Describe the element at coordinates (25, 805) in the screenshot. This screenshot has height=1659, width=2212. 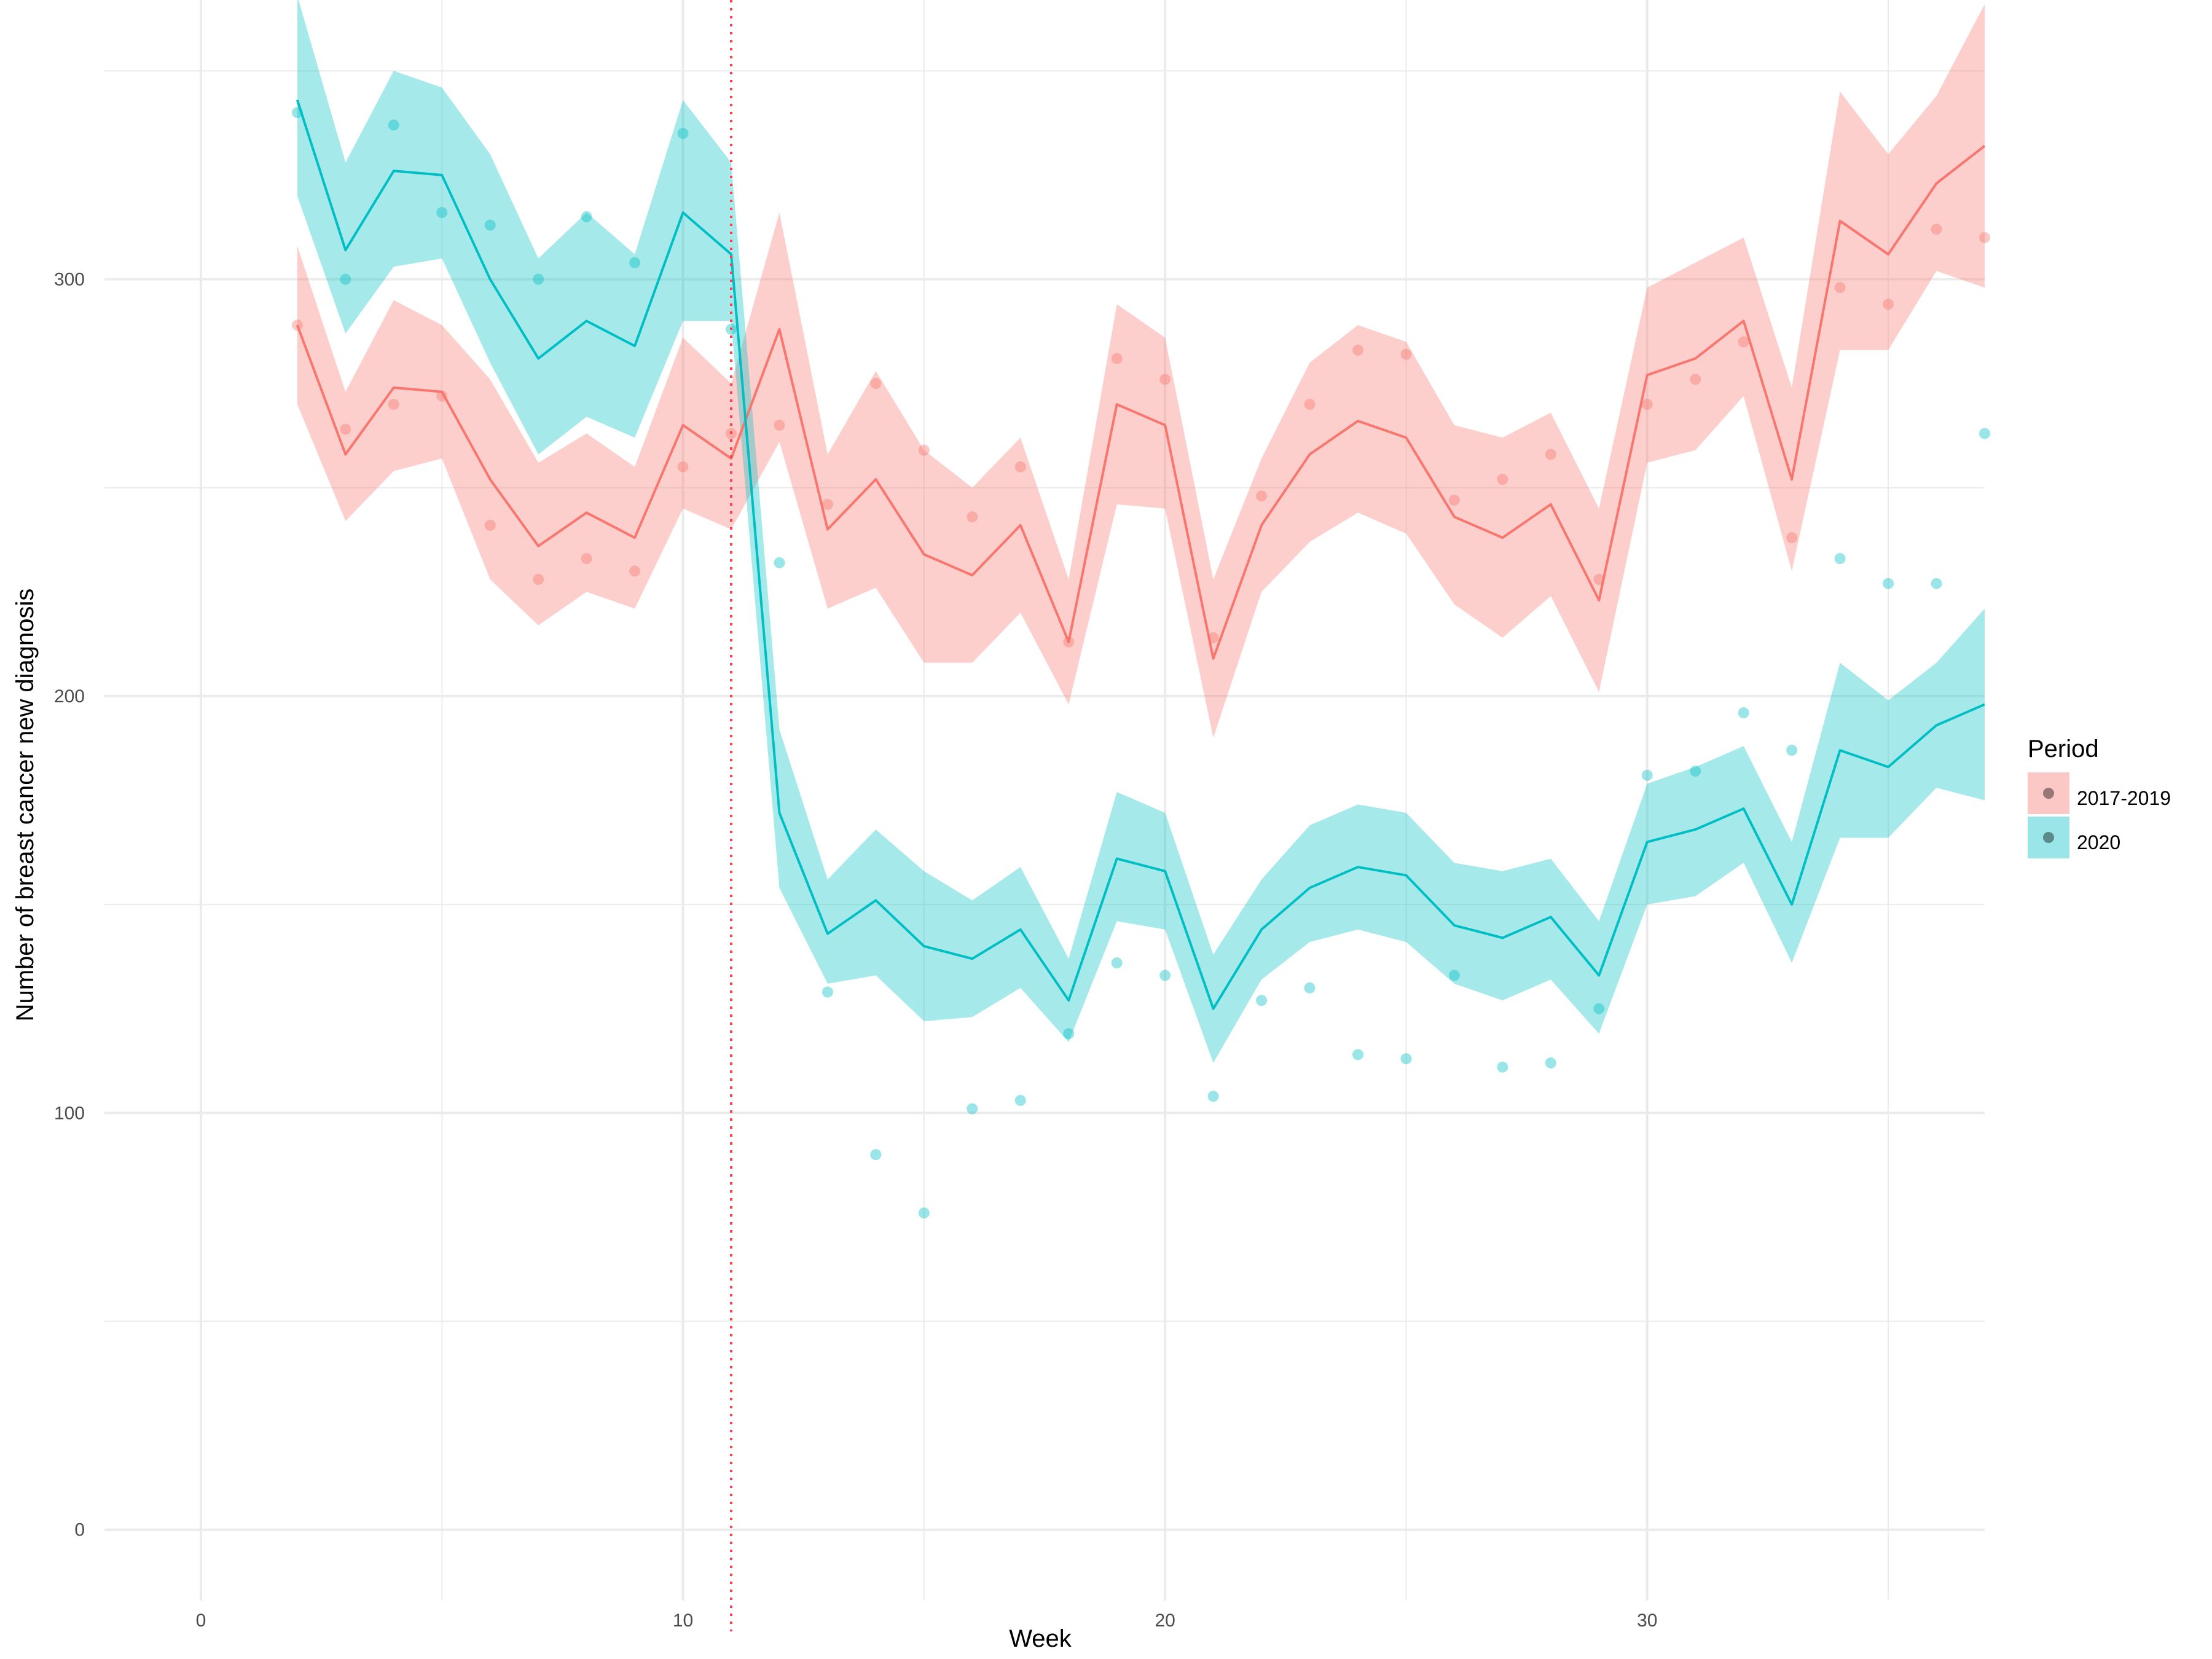
I see `y-axis-title: Number of breast cancer new diagnosis` at that location.